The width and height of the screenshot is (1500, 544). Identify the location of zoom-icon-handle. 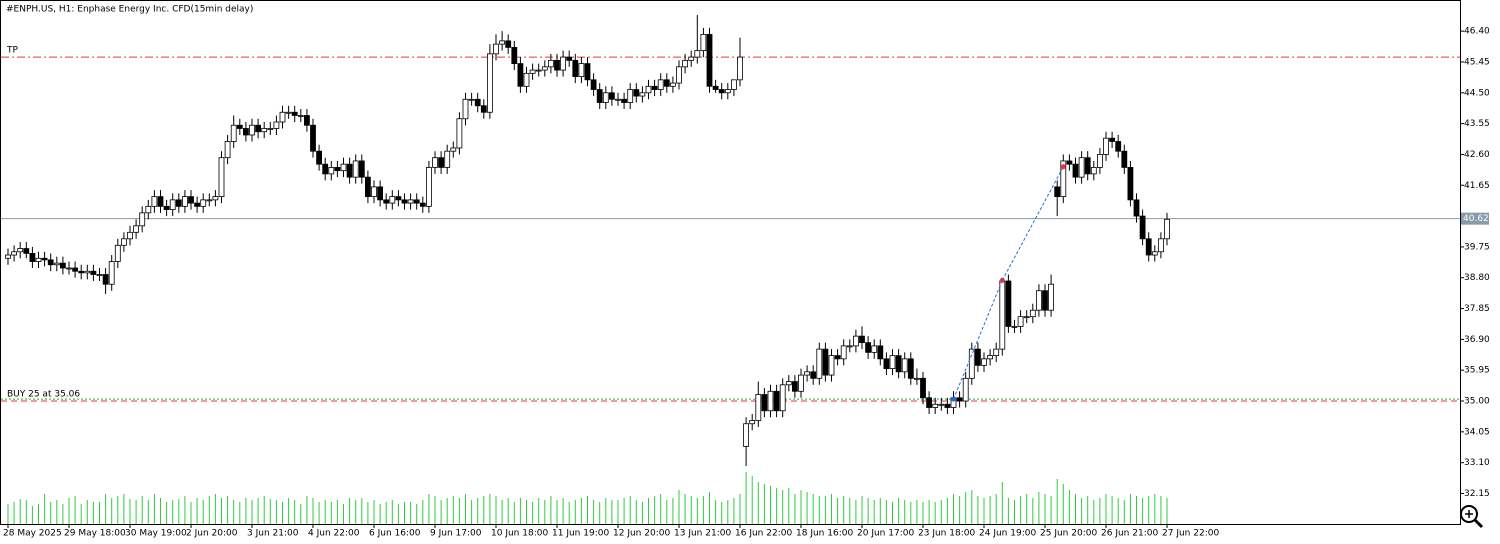
(1478, 523).